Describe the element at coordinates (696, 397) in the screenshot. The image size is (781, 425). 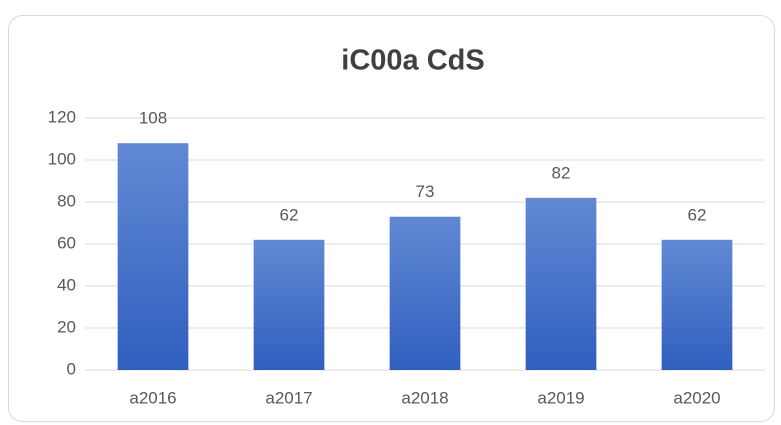
I see `x-tick-label: a2020` at that location.